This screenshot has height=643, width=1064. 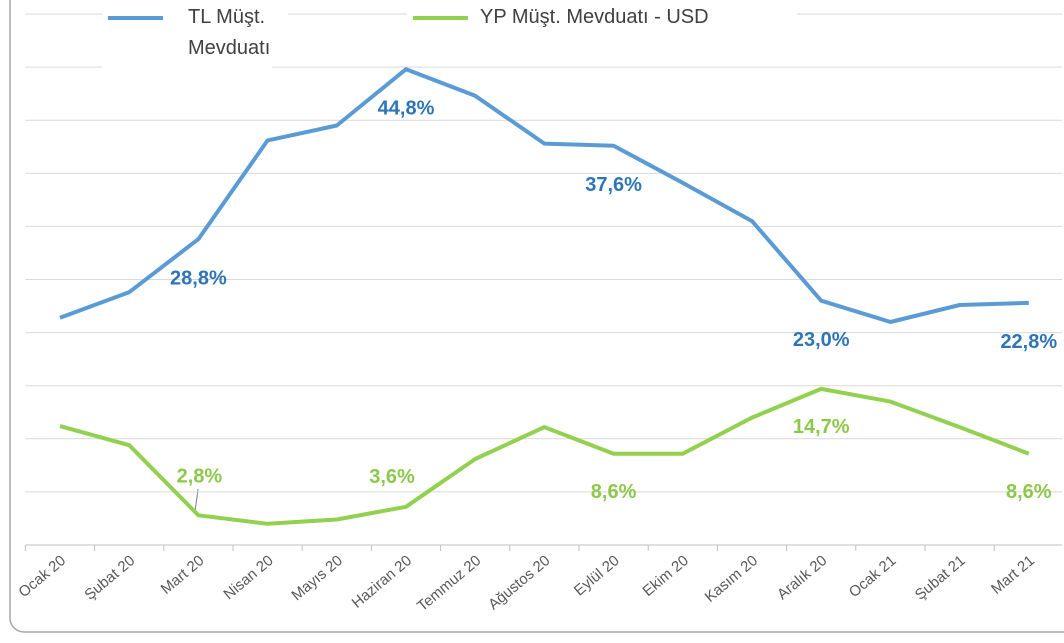 I want to click on x-tick-label: Temmuz 20, so click(x=449, y=583).